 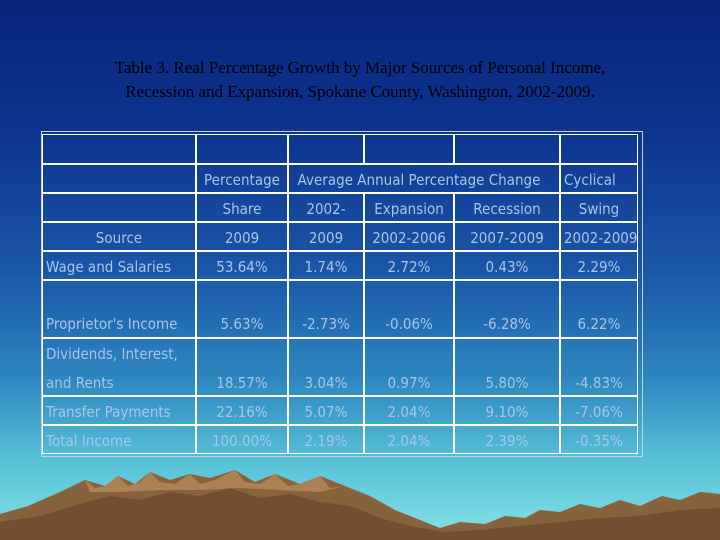 What do you see at coordinates (590, 180) in the screenshot?
I see `header-cyclical: Cyclical` at bounding box center [590, 180].